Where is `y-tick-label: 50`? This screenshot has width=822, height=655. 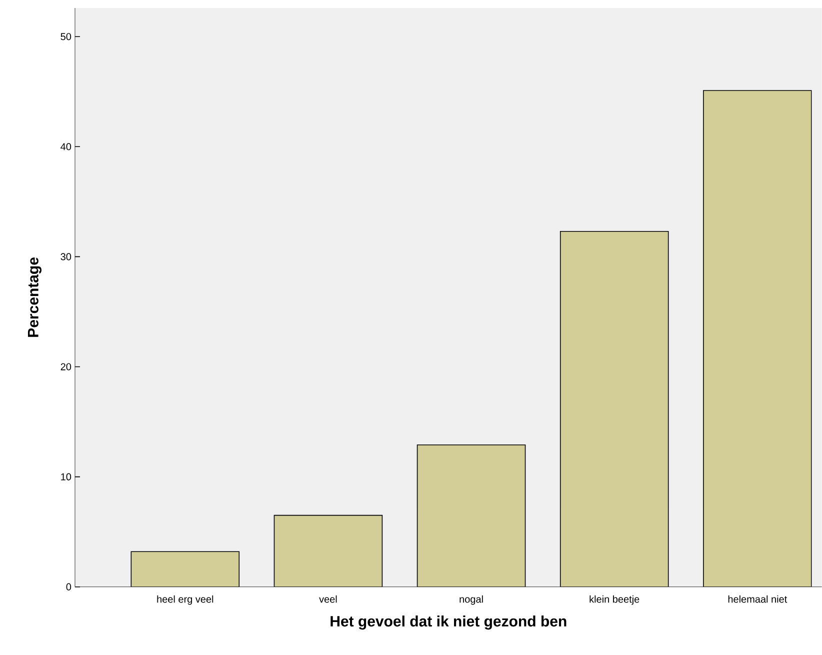 y-tick-label: 50 is located at coordinates (66, 36).